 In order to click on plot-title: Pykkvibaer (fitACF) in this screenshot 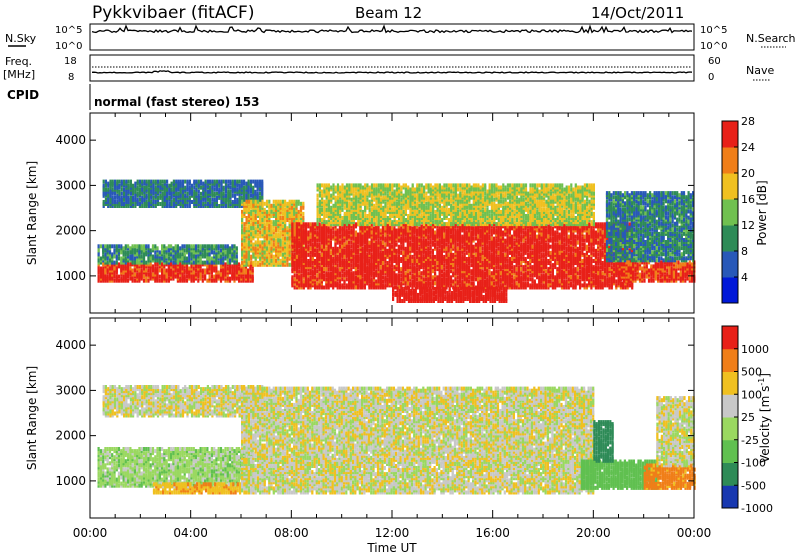, I will do `click(173, 13)`.